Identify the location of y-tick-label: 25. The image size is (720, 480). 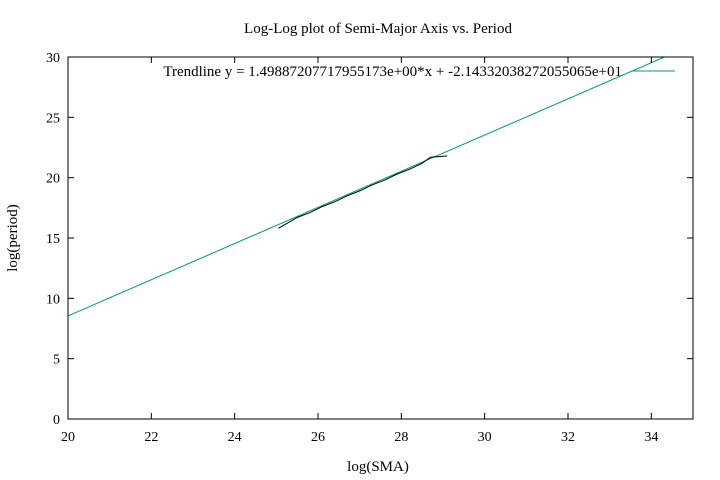
(53, 118).